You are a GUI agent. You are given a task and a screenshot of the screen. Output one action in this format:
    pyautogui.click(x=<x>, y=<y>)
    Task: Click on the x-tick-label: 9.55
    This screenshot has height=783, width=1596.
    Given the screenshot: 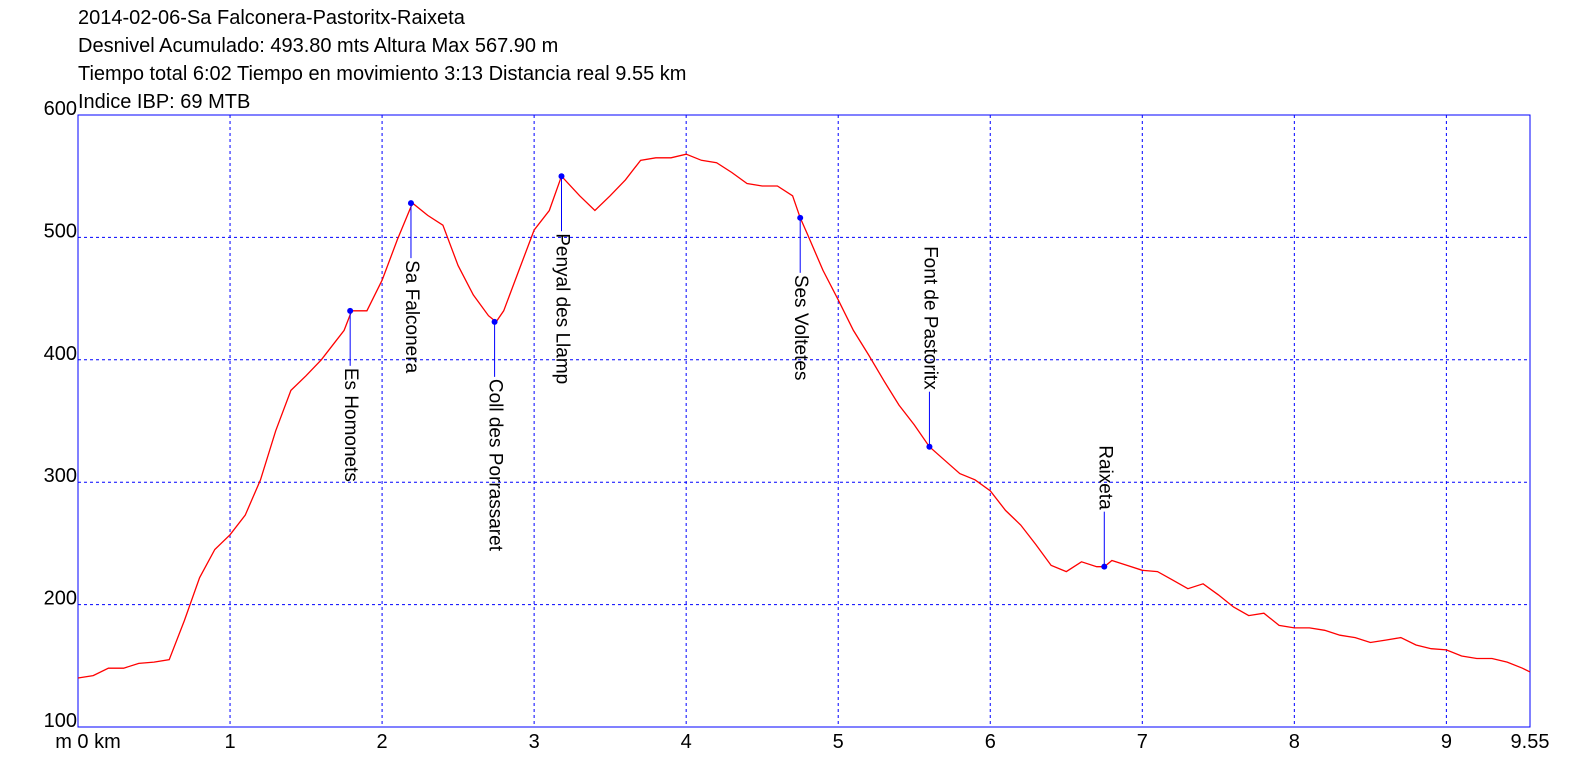 What is the action you would take?
    pyautogui.click(x=1530, y=742)
    